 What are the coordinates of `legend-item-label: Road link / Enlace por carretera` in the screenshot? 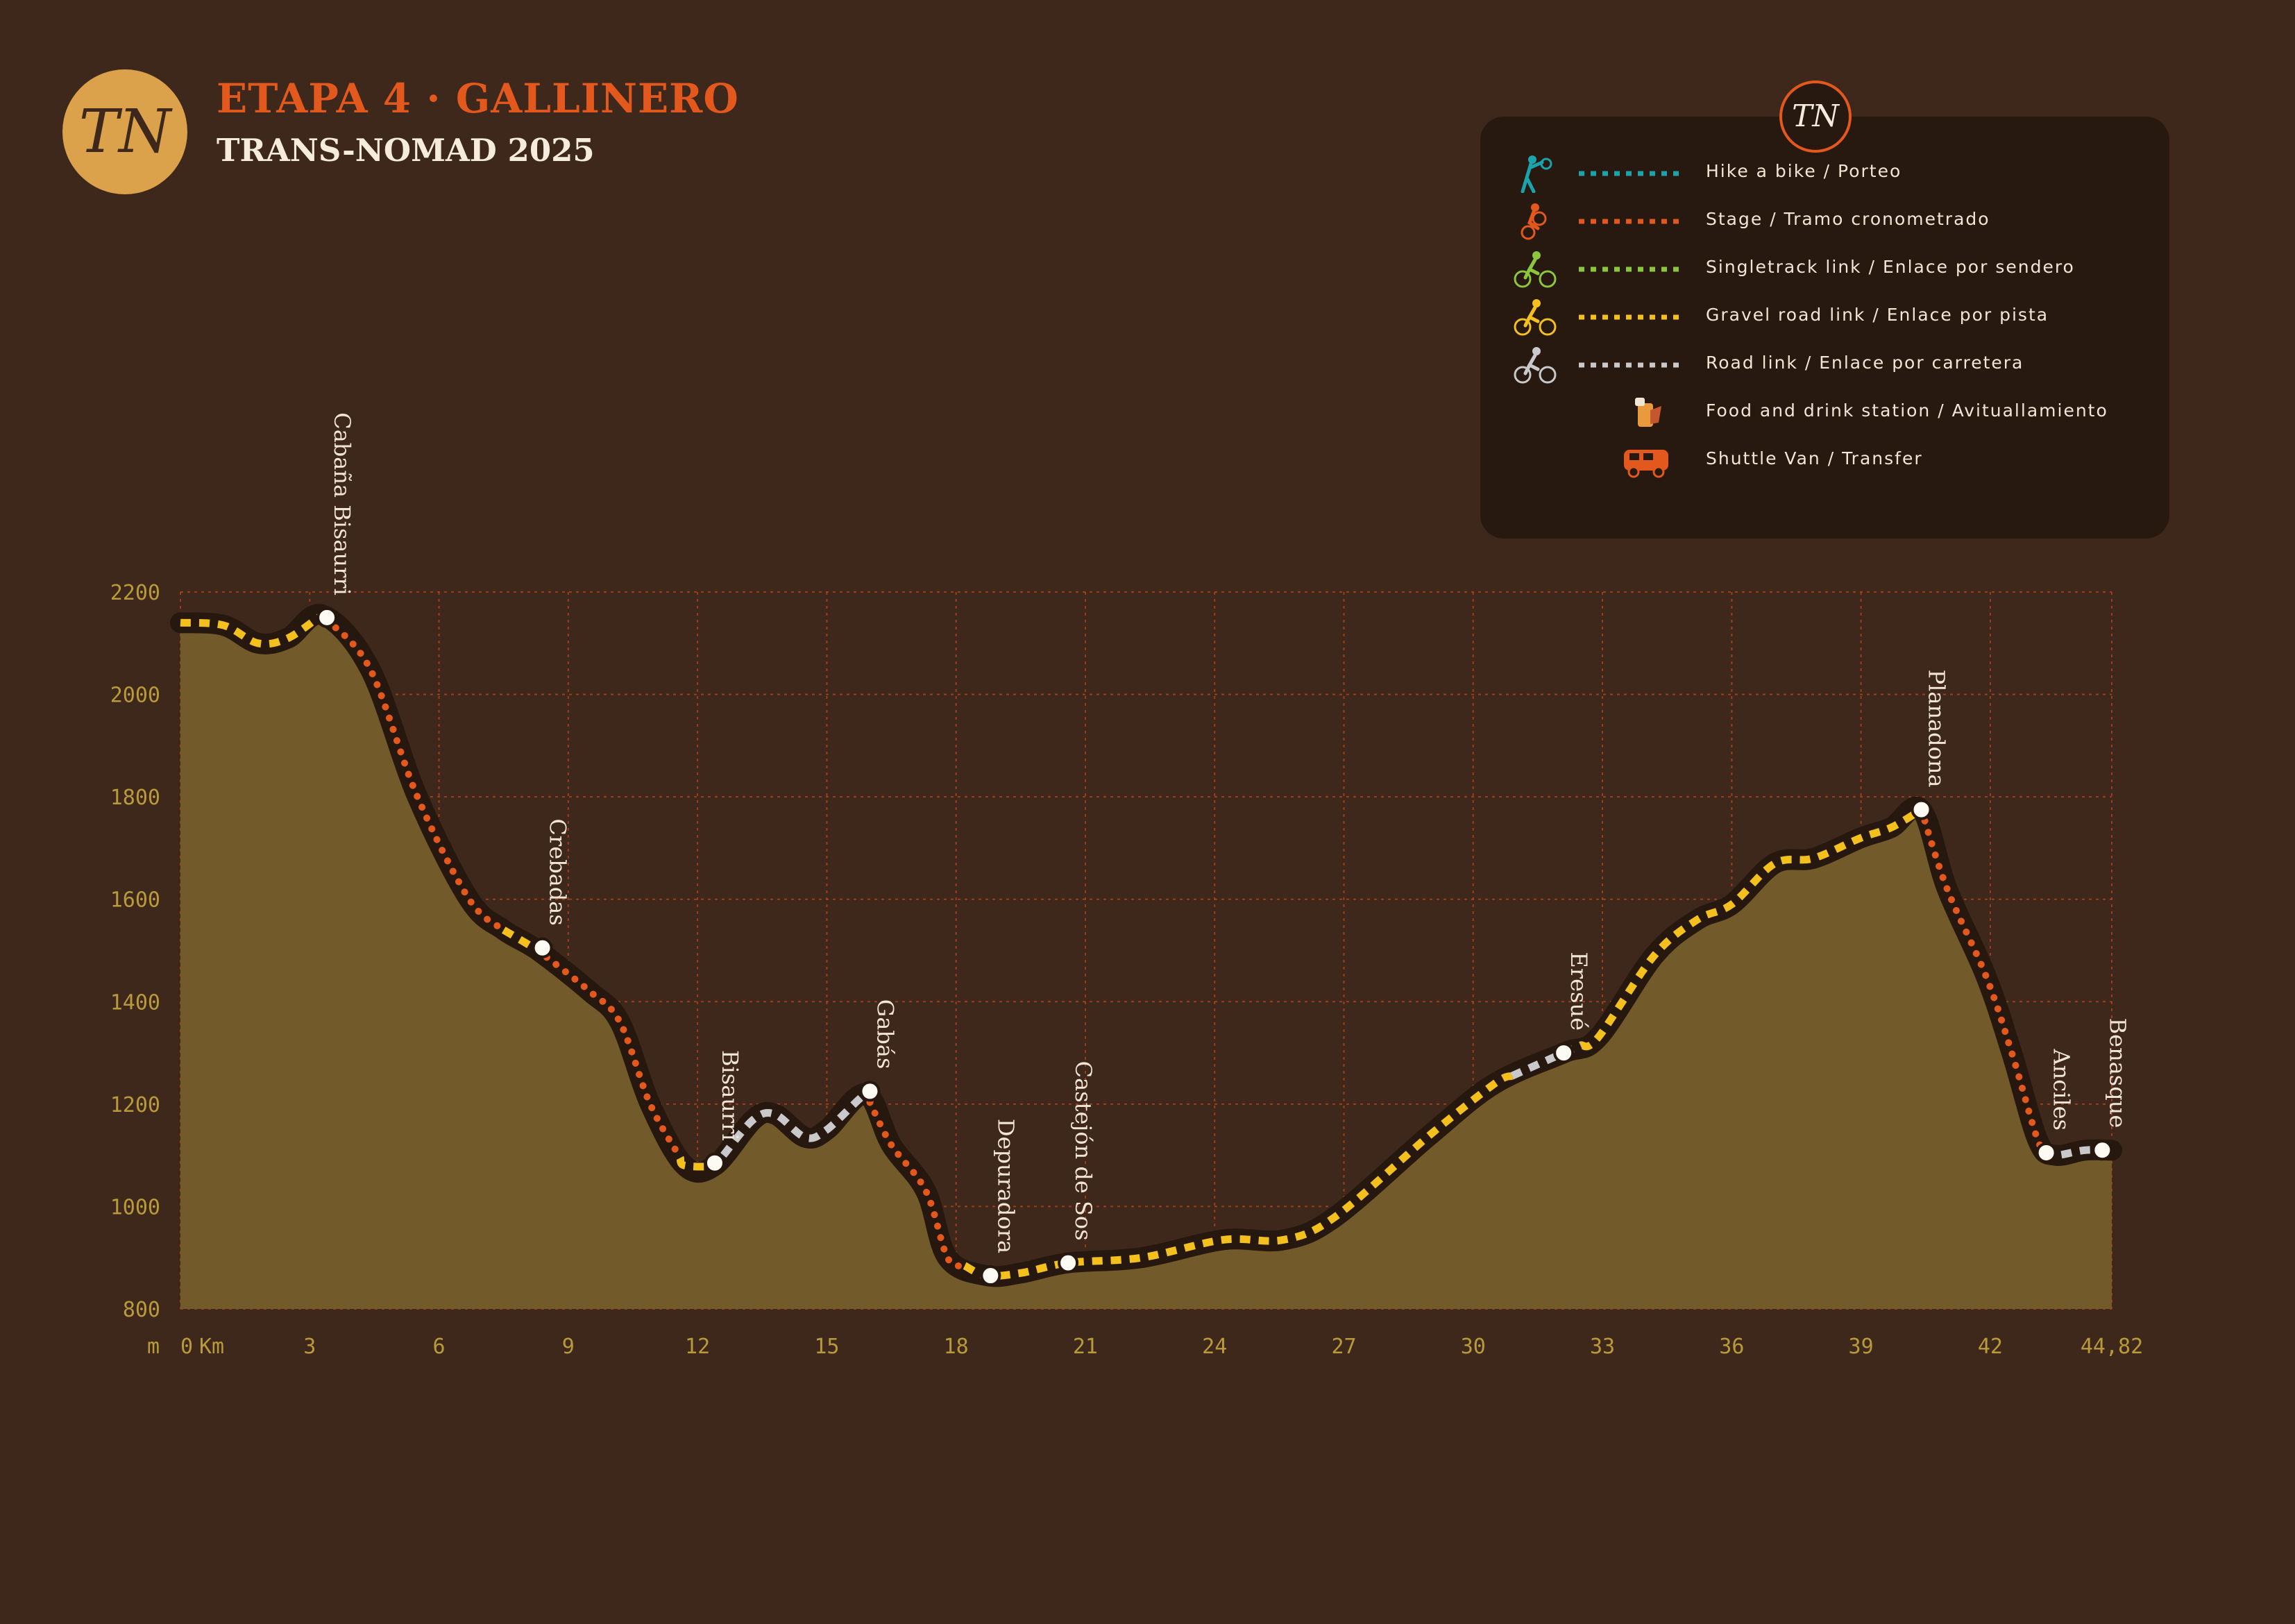 It's located at (1865, 363).